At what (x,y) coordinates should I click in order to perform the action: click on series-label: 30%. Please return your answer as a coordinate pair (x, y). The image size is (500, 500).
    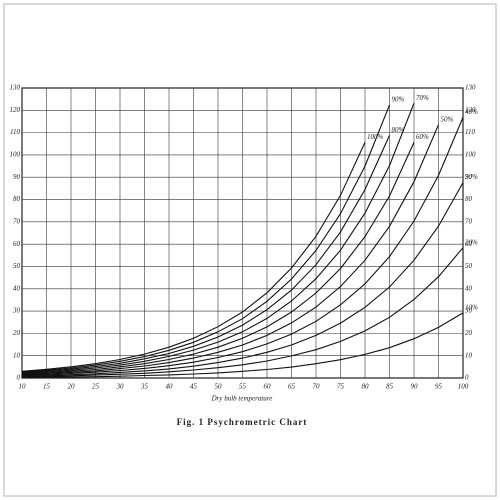
    Looking at the image, I should click on (471, 177).